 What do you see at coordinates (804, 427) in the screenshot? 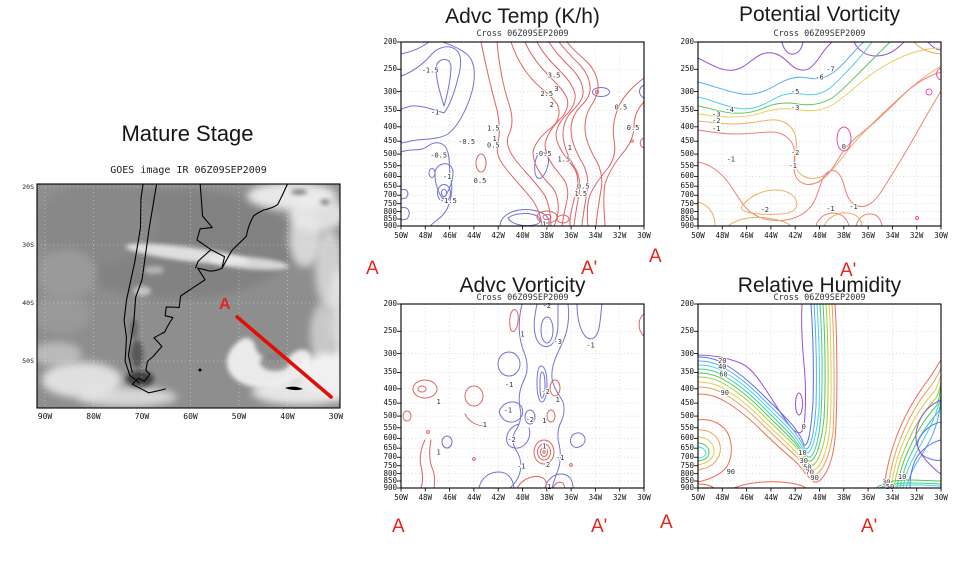
I see `contour-label: 0` at bounding box center [804, 427].